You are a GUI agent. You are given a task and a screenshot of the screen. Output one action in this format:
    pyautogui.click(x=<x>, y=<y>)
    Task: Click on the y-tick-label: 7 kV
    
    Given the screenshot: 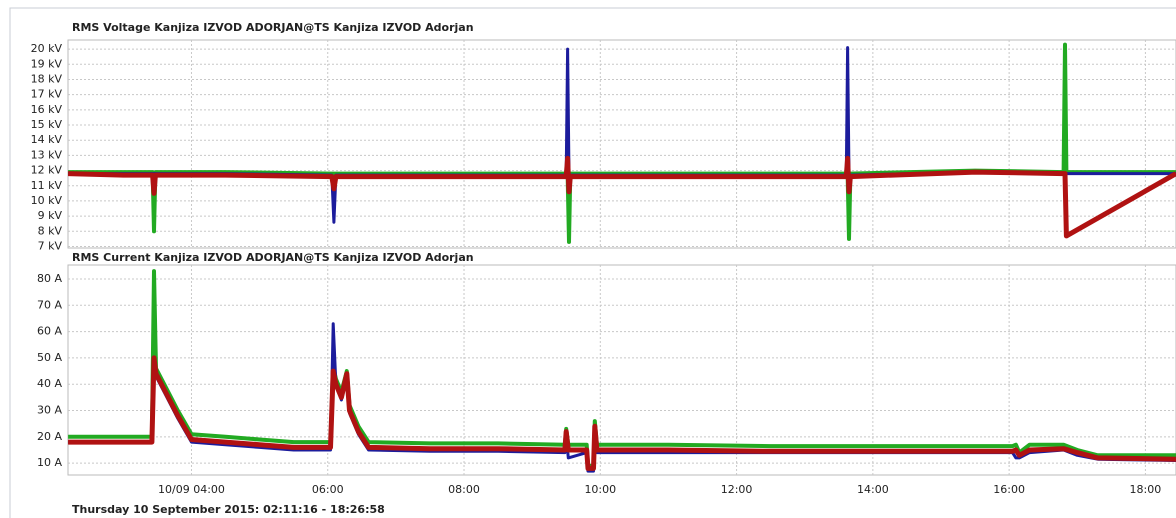 What is the action you would take?
    pyautogui.click(x=50, y=245)
    